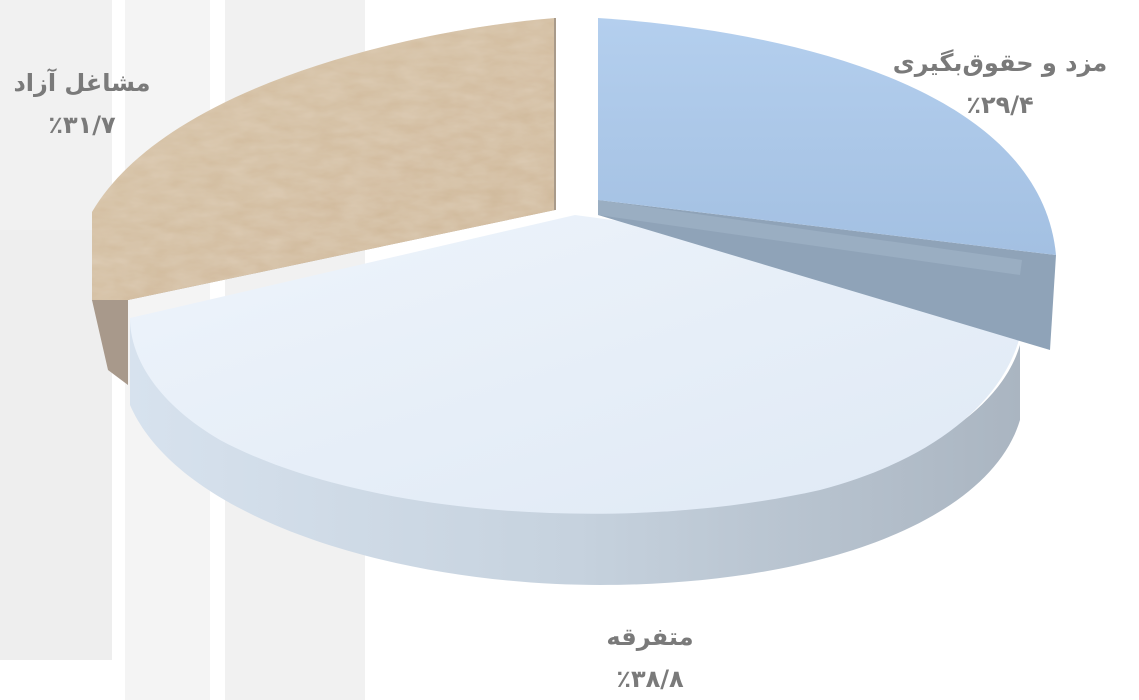 This screenshot has height=700, width=1139. Describe the element at coordinates (106, 104) in the screenshot. I see `slice-label-freelance: مشاغل آزاد ٪۳۱/۷` at that location.